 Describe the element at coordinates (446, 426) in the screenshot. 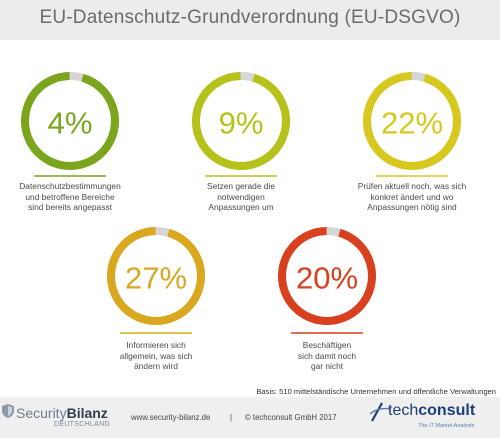

I see `brand-right-sub: The IT Market Analysts` at that location.